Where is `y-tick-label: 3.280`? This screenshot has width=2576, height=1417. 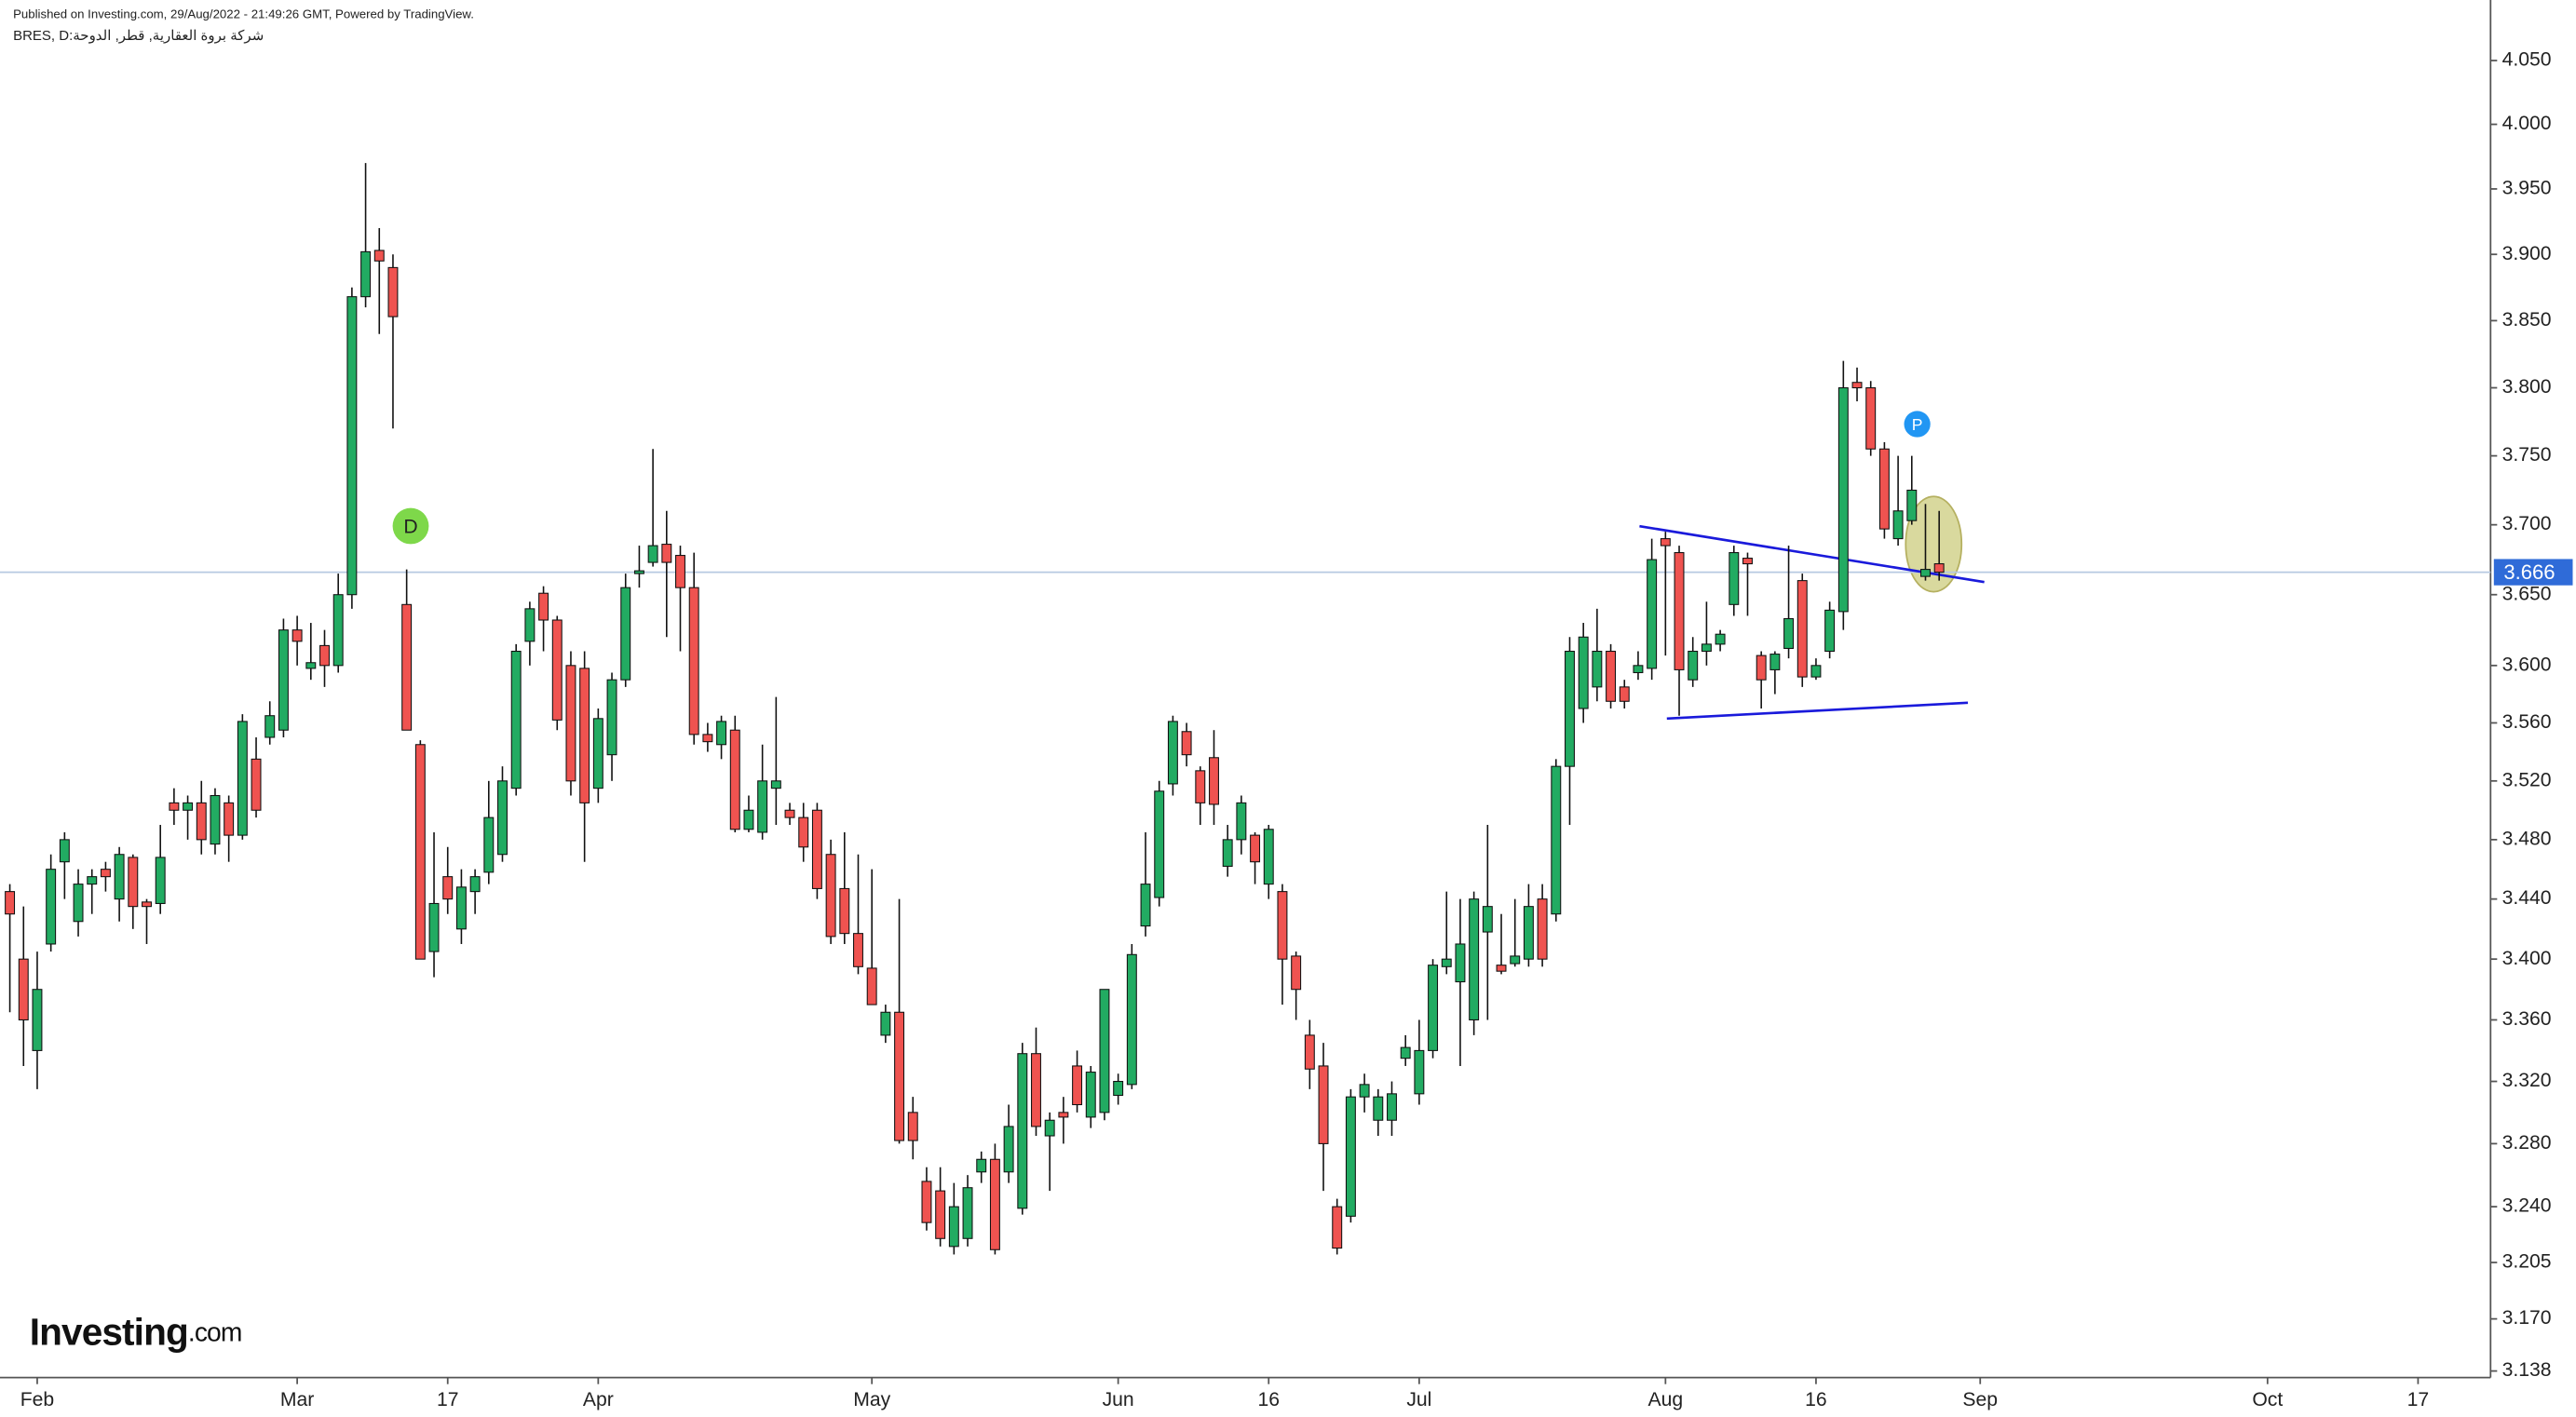 y-tick-label: 3.280 is located at coordinates (2527, 1143).